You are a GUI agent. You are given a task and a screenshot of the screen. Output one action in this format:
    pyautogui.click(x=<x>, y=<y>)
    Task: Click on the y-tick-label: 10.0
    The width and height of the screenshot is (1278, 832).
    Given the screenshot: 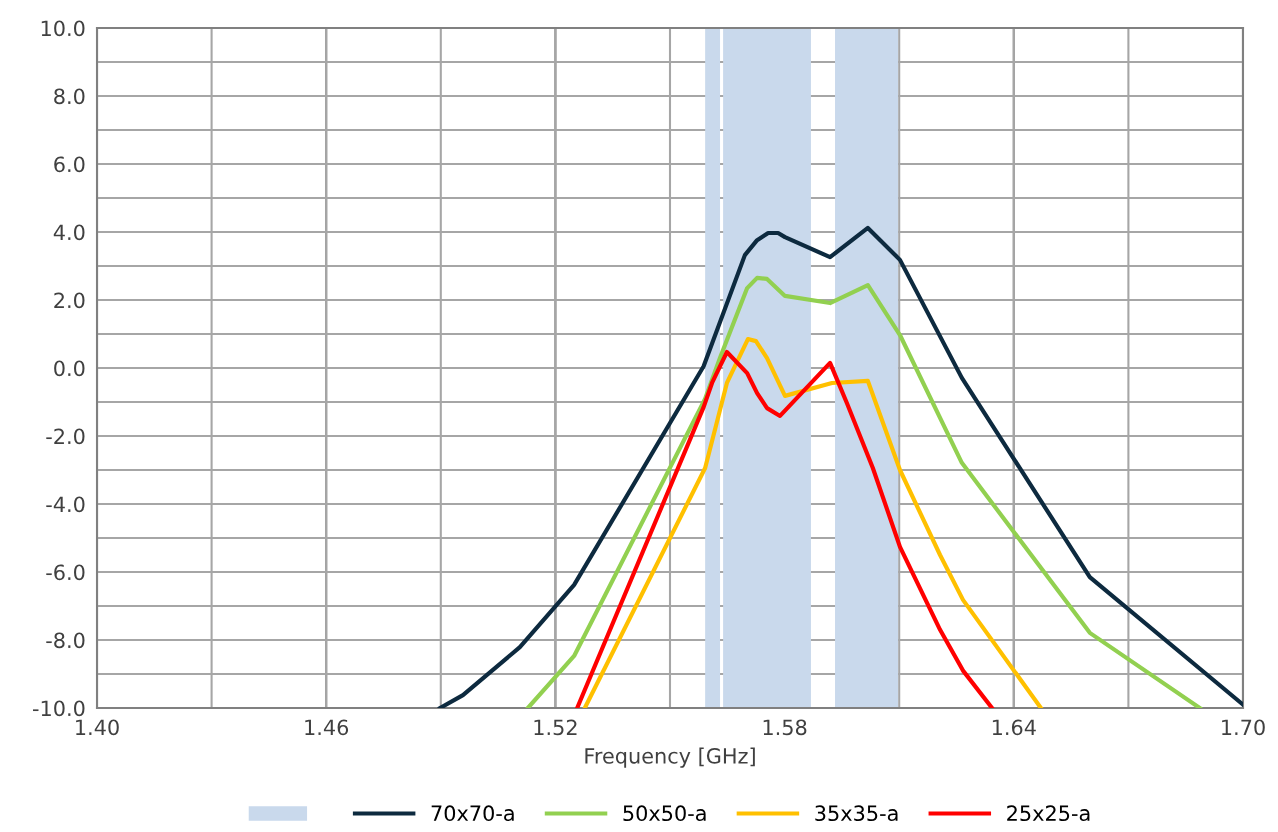 What is the action you would take?
    pyautogui.click(x=63, y=28)
    